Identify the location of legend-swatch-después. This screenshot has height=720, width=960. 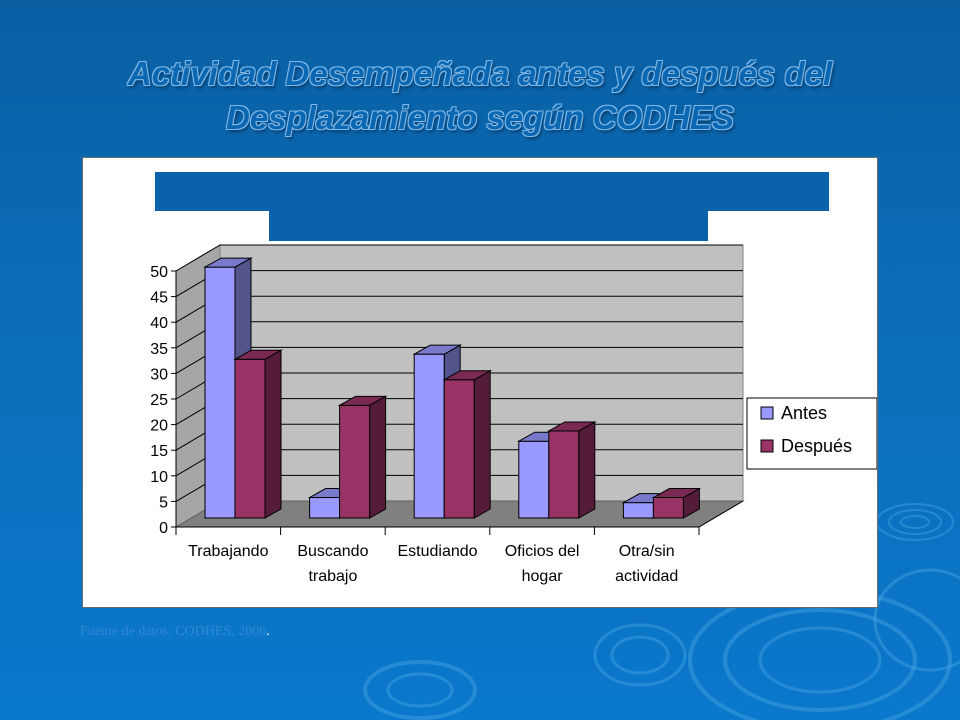
(767, 446).